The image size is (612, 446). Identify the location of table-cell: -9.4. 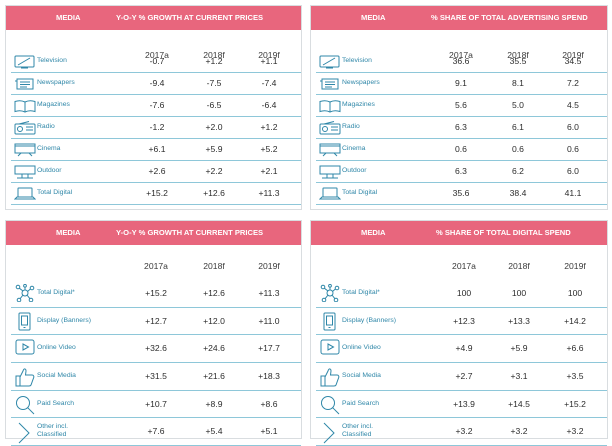
(157, 83).